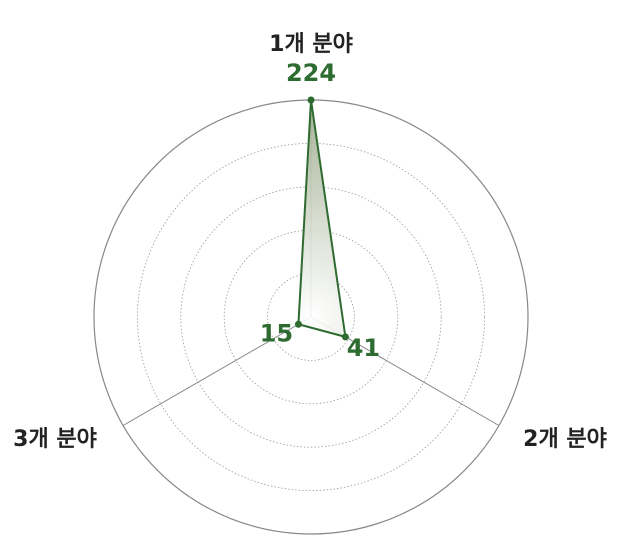  I want to click on ring, so click(311, 317).